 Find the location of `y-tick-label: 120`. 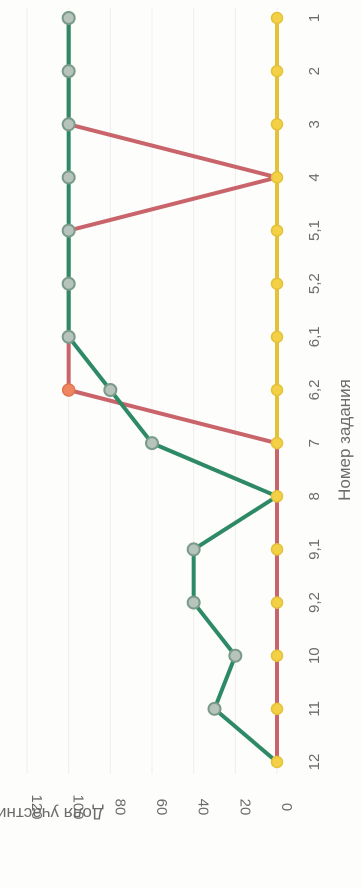

y-tick-label: 120 is located at coordinates (36, 806).